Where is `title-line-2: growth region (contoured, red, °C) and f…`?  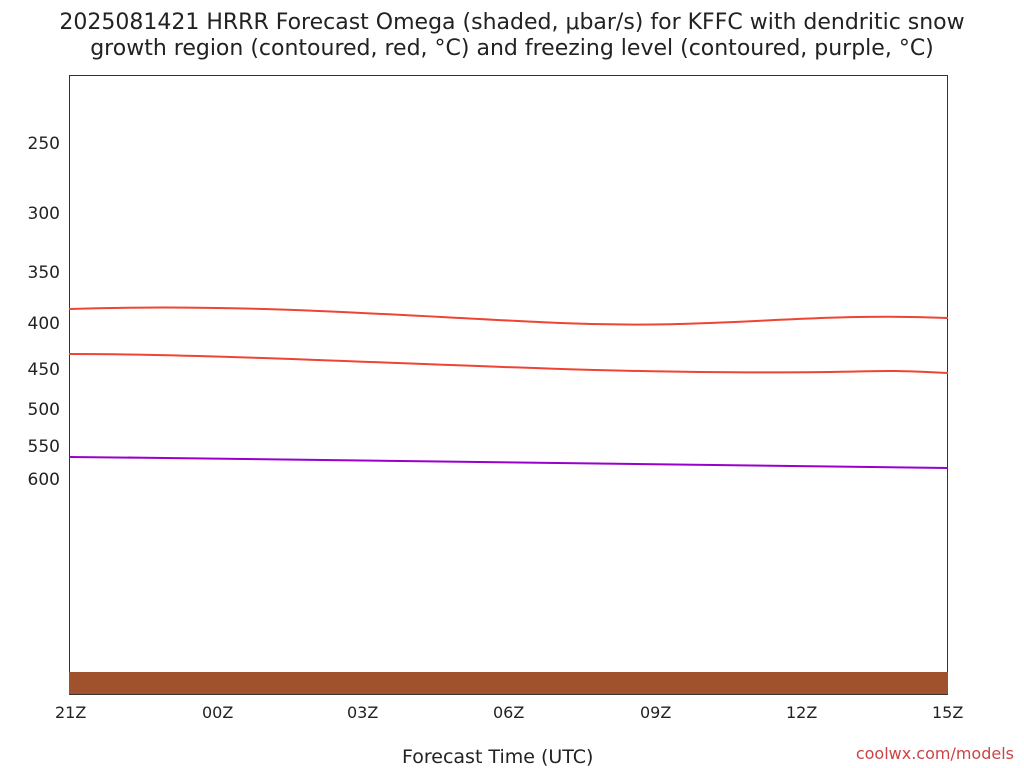 title-line-2: growth region (contoured, red, °C) and f… is located at coordinates (512, 48).